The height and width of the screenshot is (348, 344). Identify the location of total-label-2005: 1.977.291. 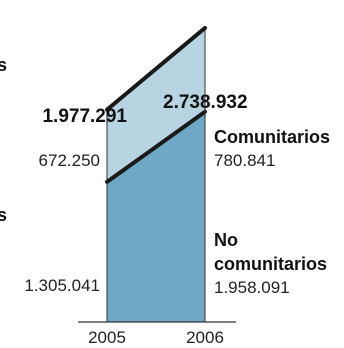
(84, 116).